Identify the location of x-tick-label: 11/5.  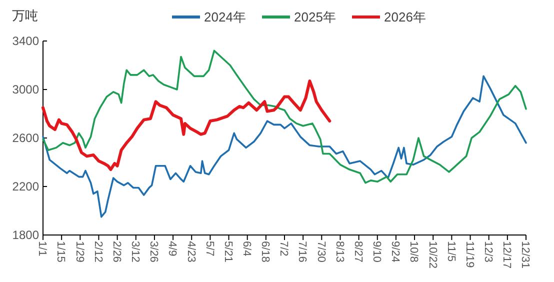
(450, 251).